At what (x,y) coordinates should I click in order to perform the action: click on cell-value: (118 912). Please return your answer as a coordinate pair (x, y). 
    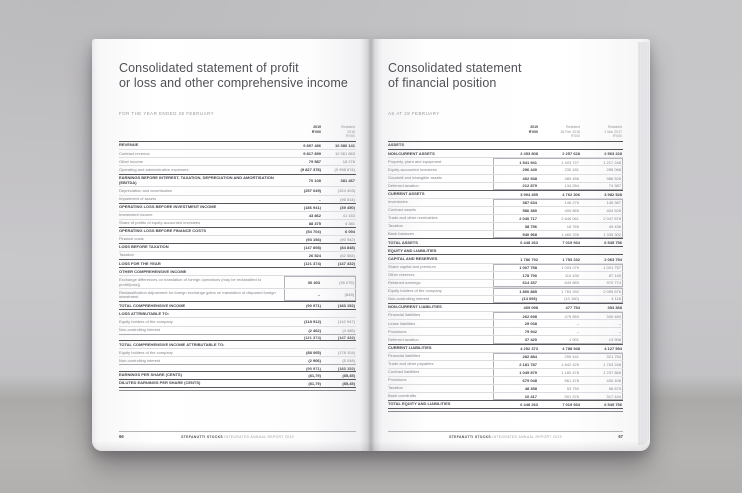
    Looking at the image, I should click on (312, 322).